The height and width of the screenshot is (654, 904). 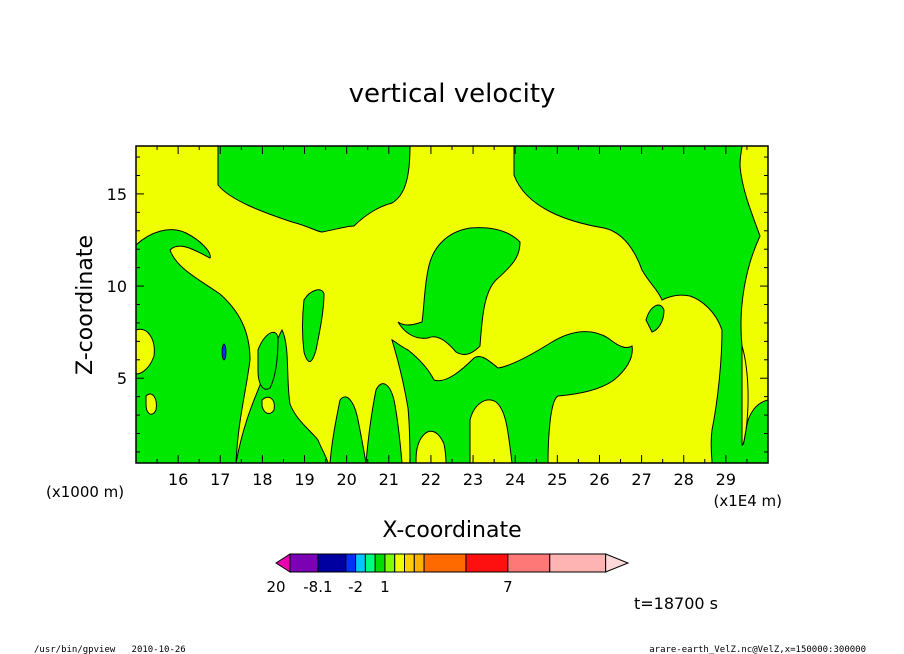 What do you see at coordinates (684, 479) in the screenshot?
I see `x-tick-label: 28` at bounding box center [684, 479].